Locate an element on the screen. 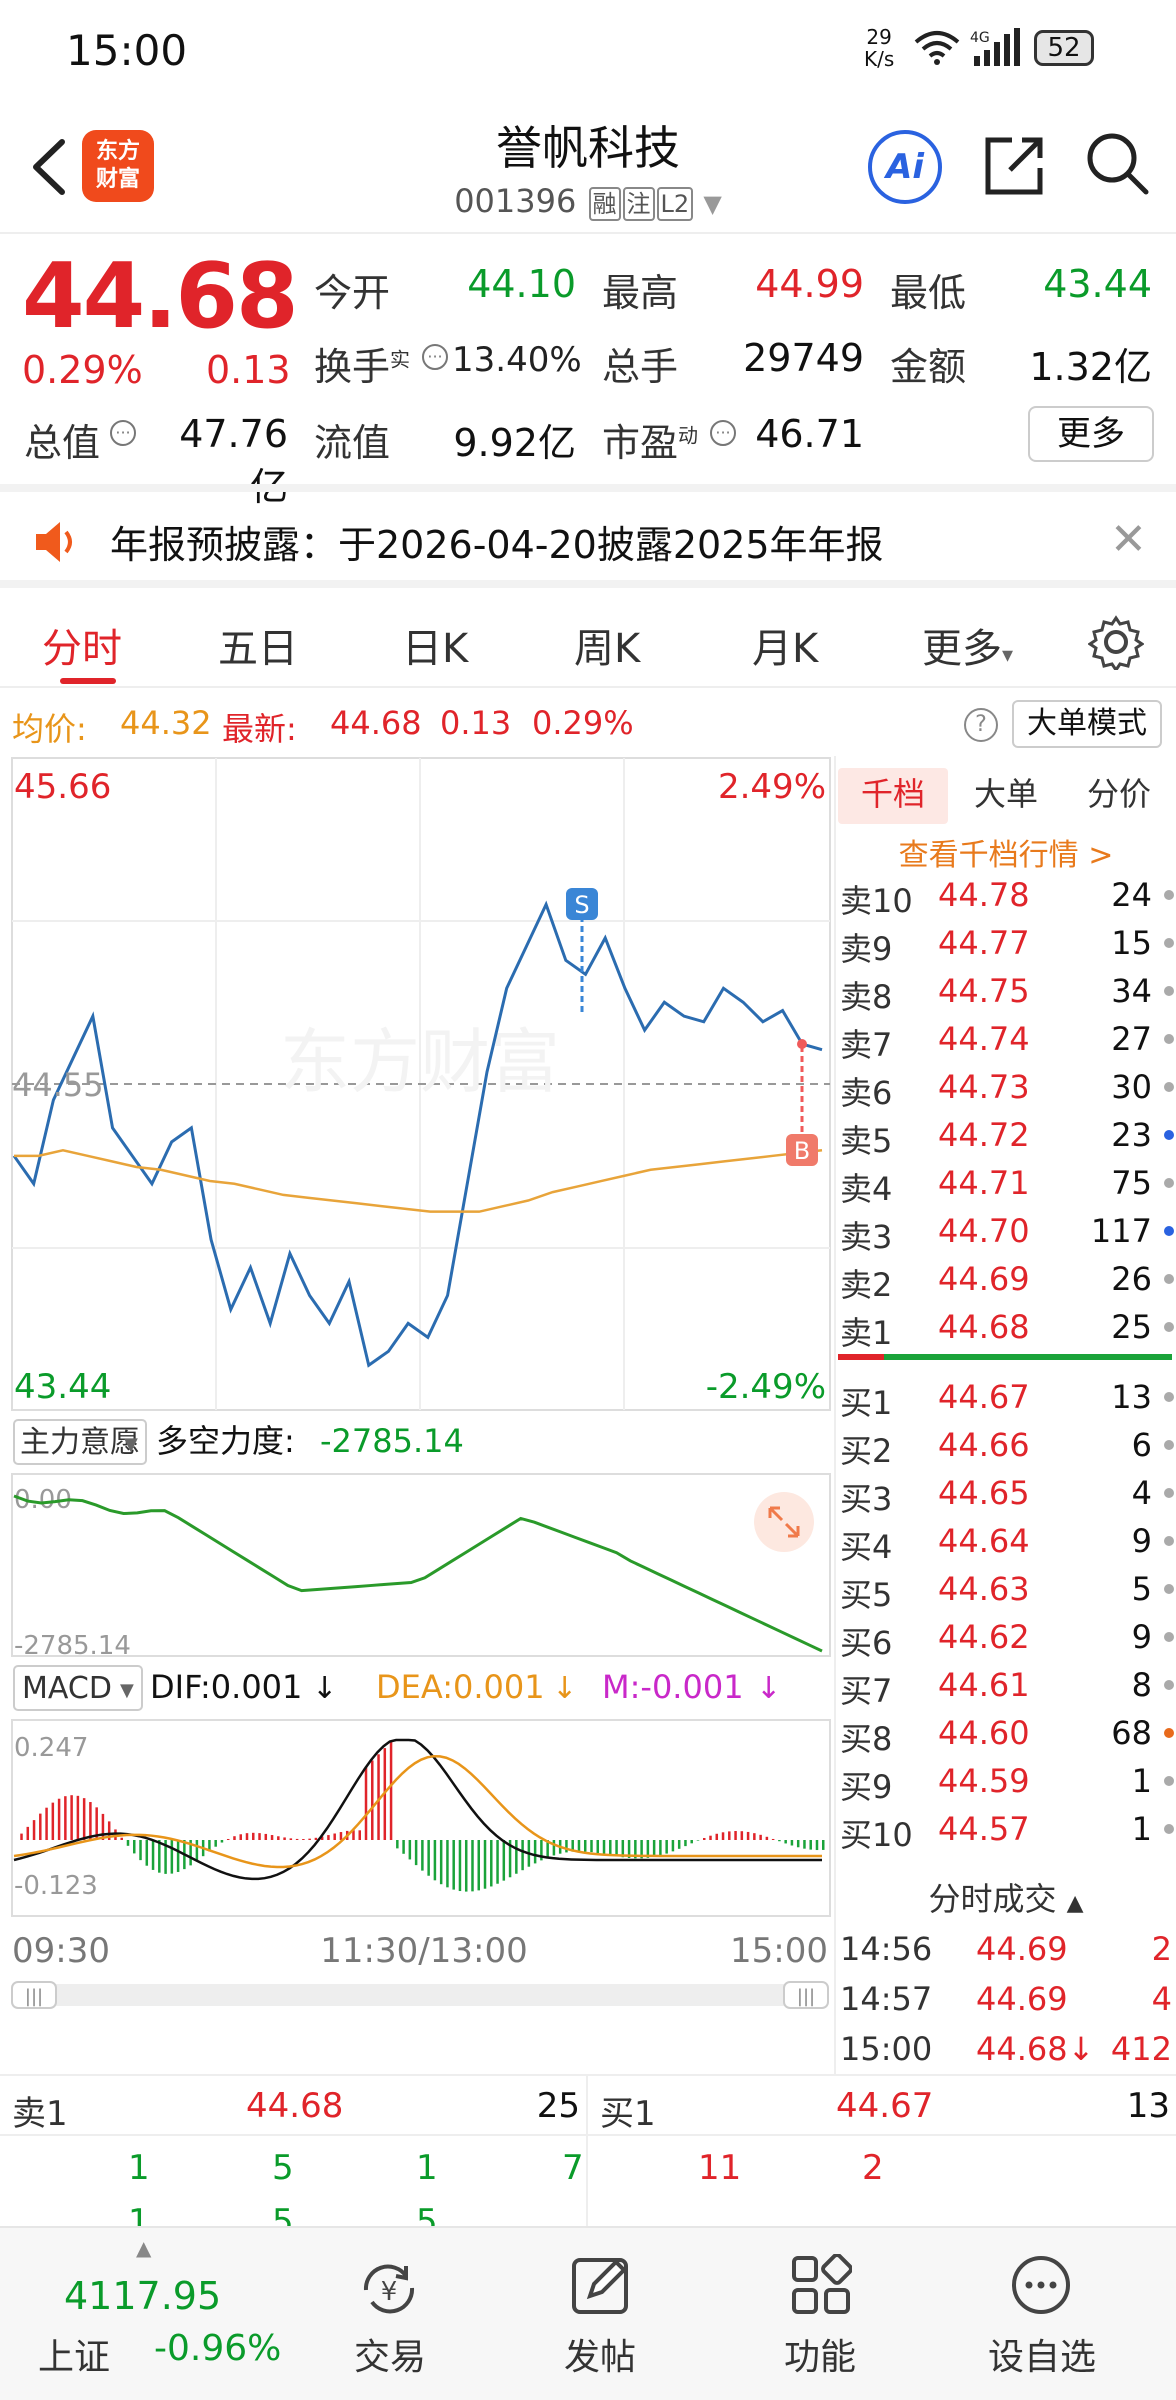 This screenshot has height=2400, width=1176. network-speed-unit: K/s is located at coordinates (879, 59).